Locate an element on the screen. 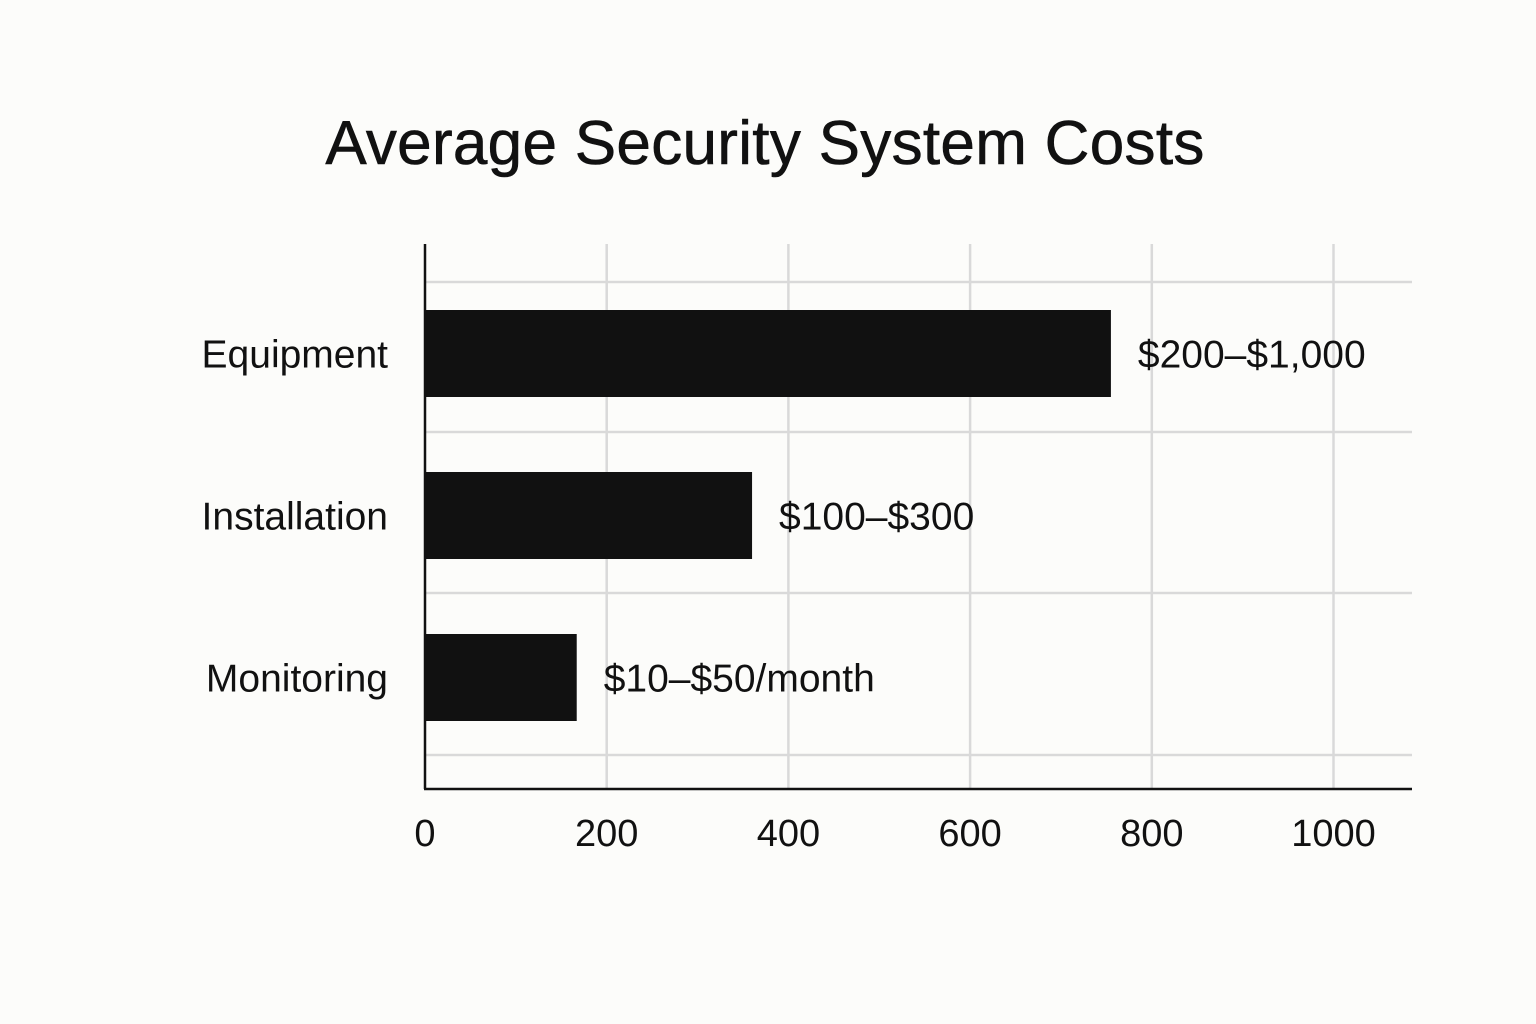 This screenshot has height=1024, width=1536. category-label-monitoring: Monitoring is located at coordinates (297, 679).